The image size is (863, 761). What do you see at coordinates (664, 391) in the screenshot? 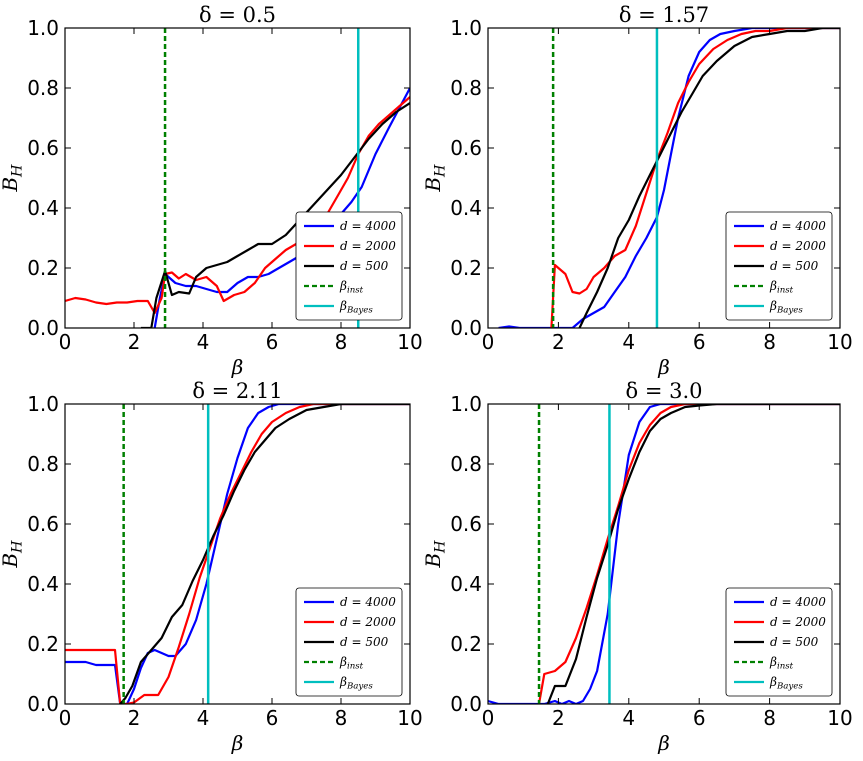
I see `chart-title: δ = 3.0` at bounding box center [664, 391].